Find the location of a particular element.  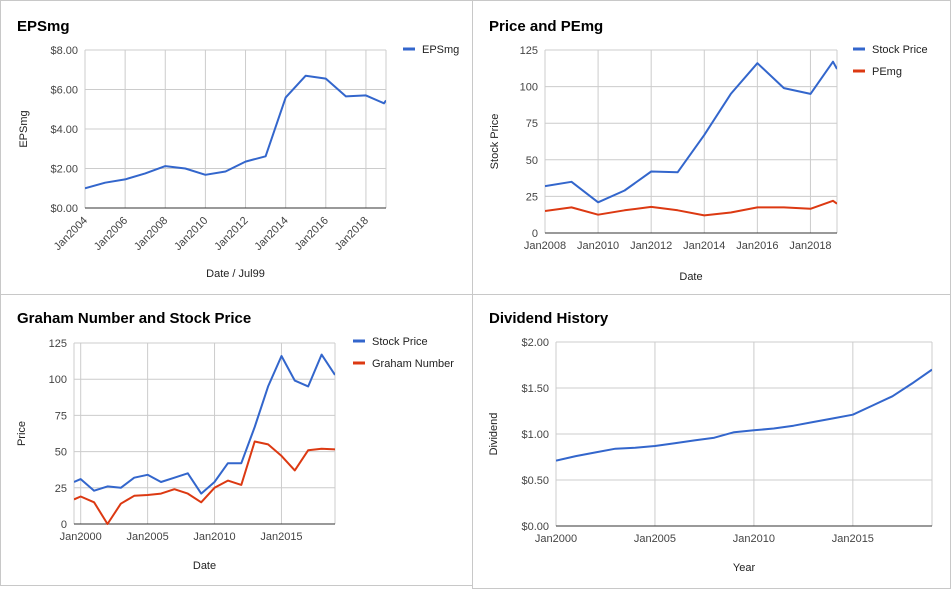

x-tick-label: Jan2006 is located at coordinates (111, 234).